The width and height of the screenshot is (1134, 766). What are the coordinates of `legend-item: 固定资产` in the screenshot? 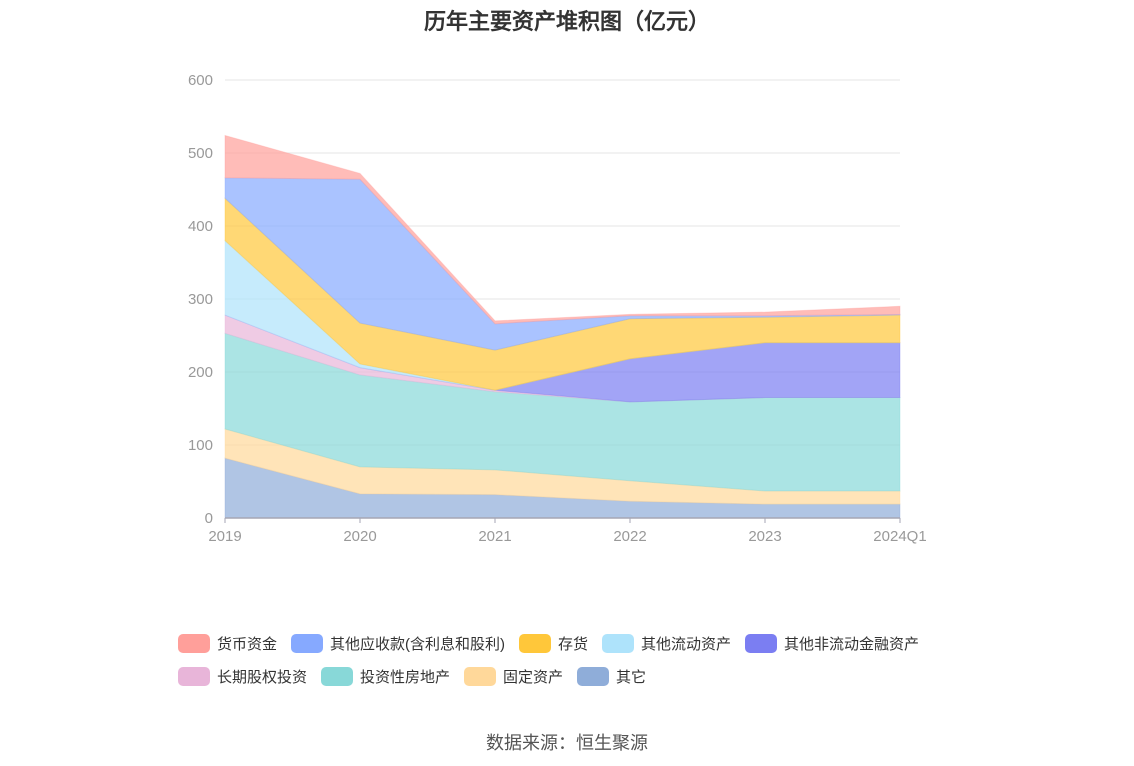 It's located at (513, 676).